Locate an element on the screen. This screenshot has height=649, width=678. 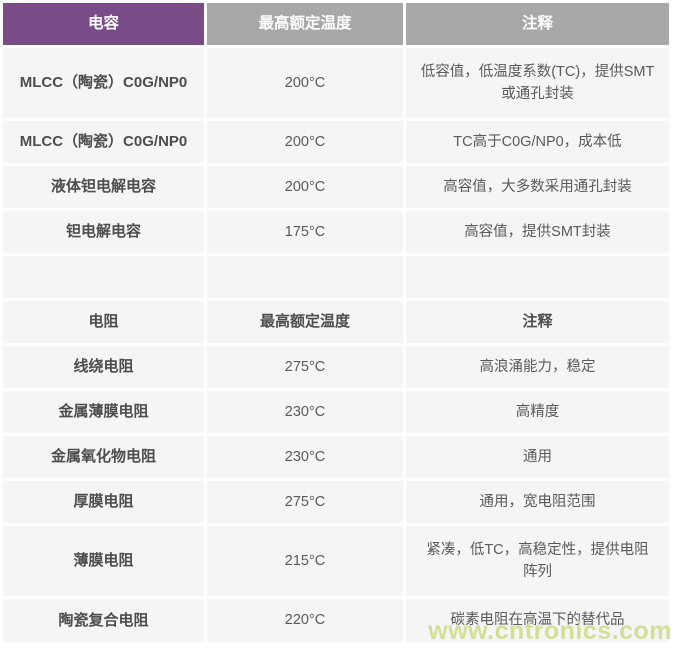
resistor-note-cell: 高浪涌能力，稳定 is located at coordinates (537, 367).